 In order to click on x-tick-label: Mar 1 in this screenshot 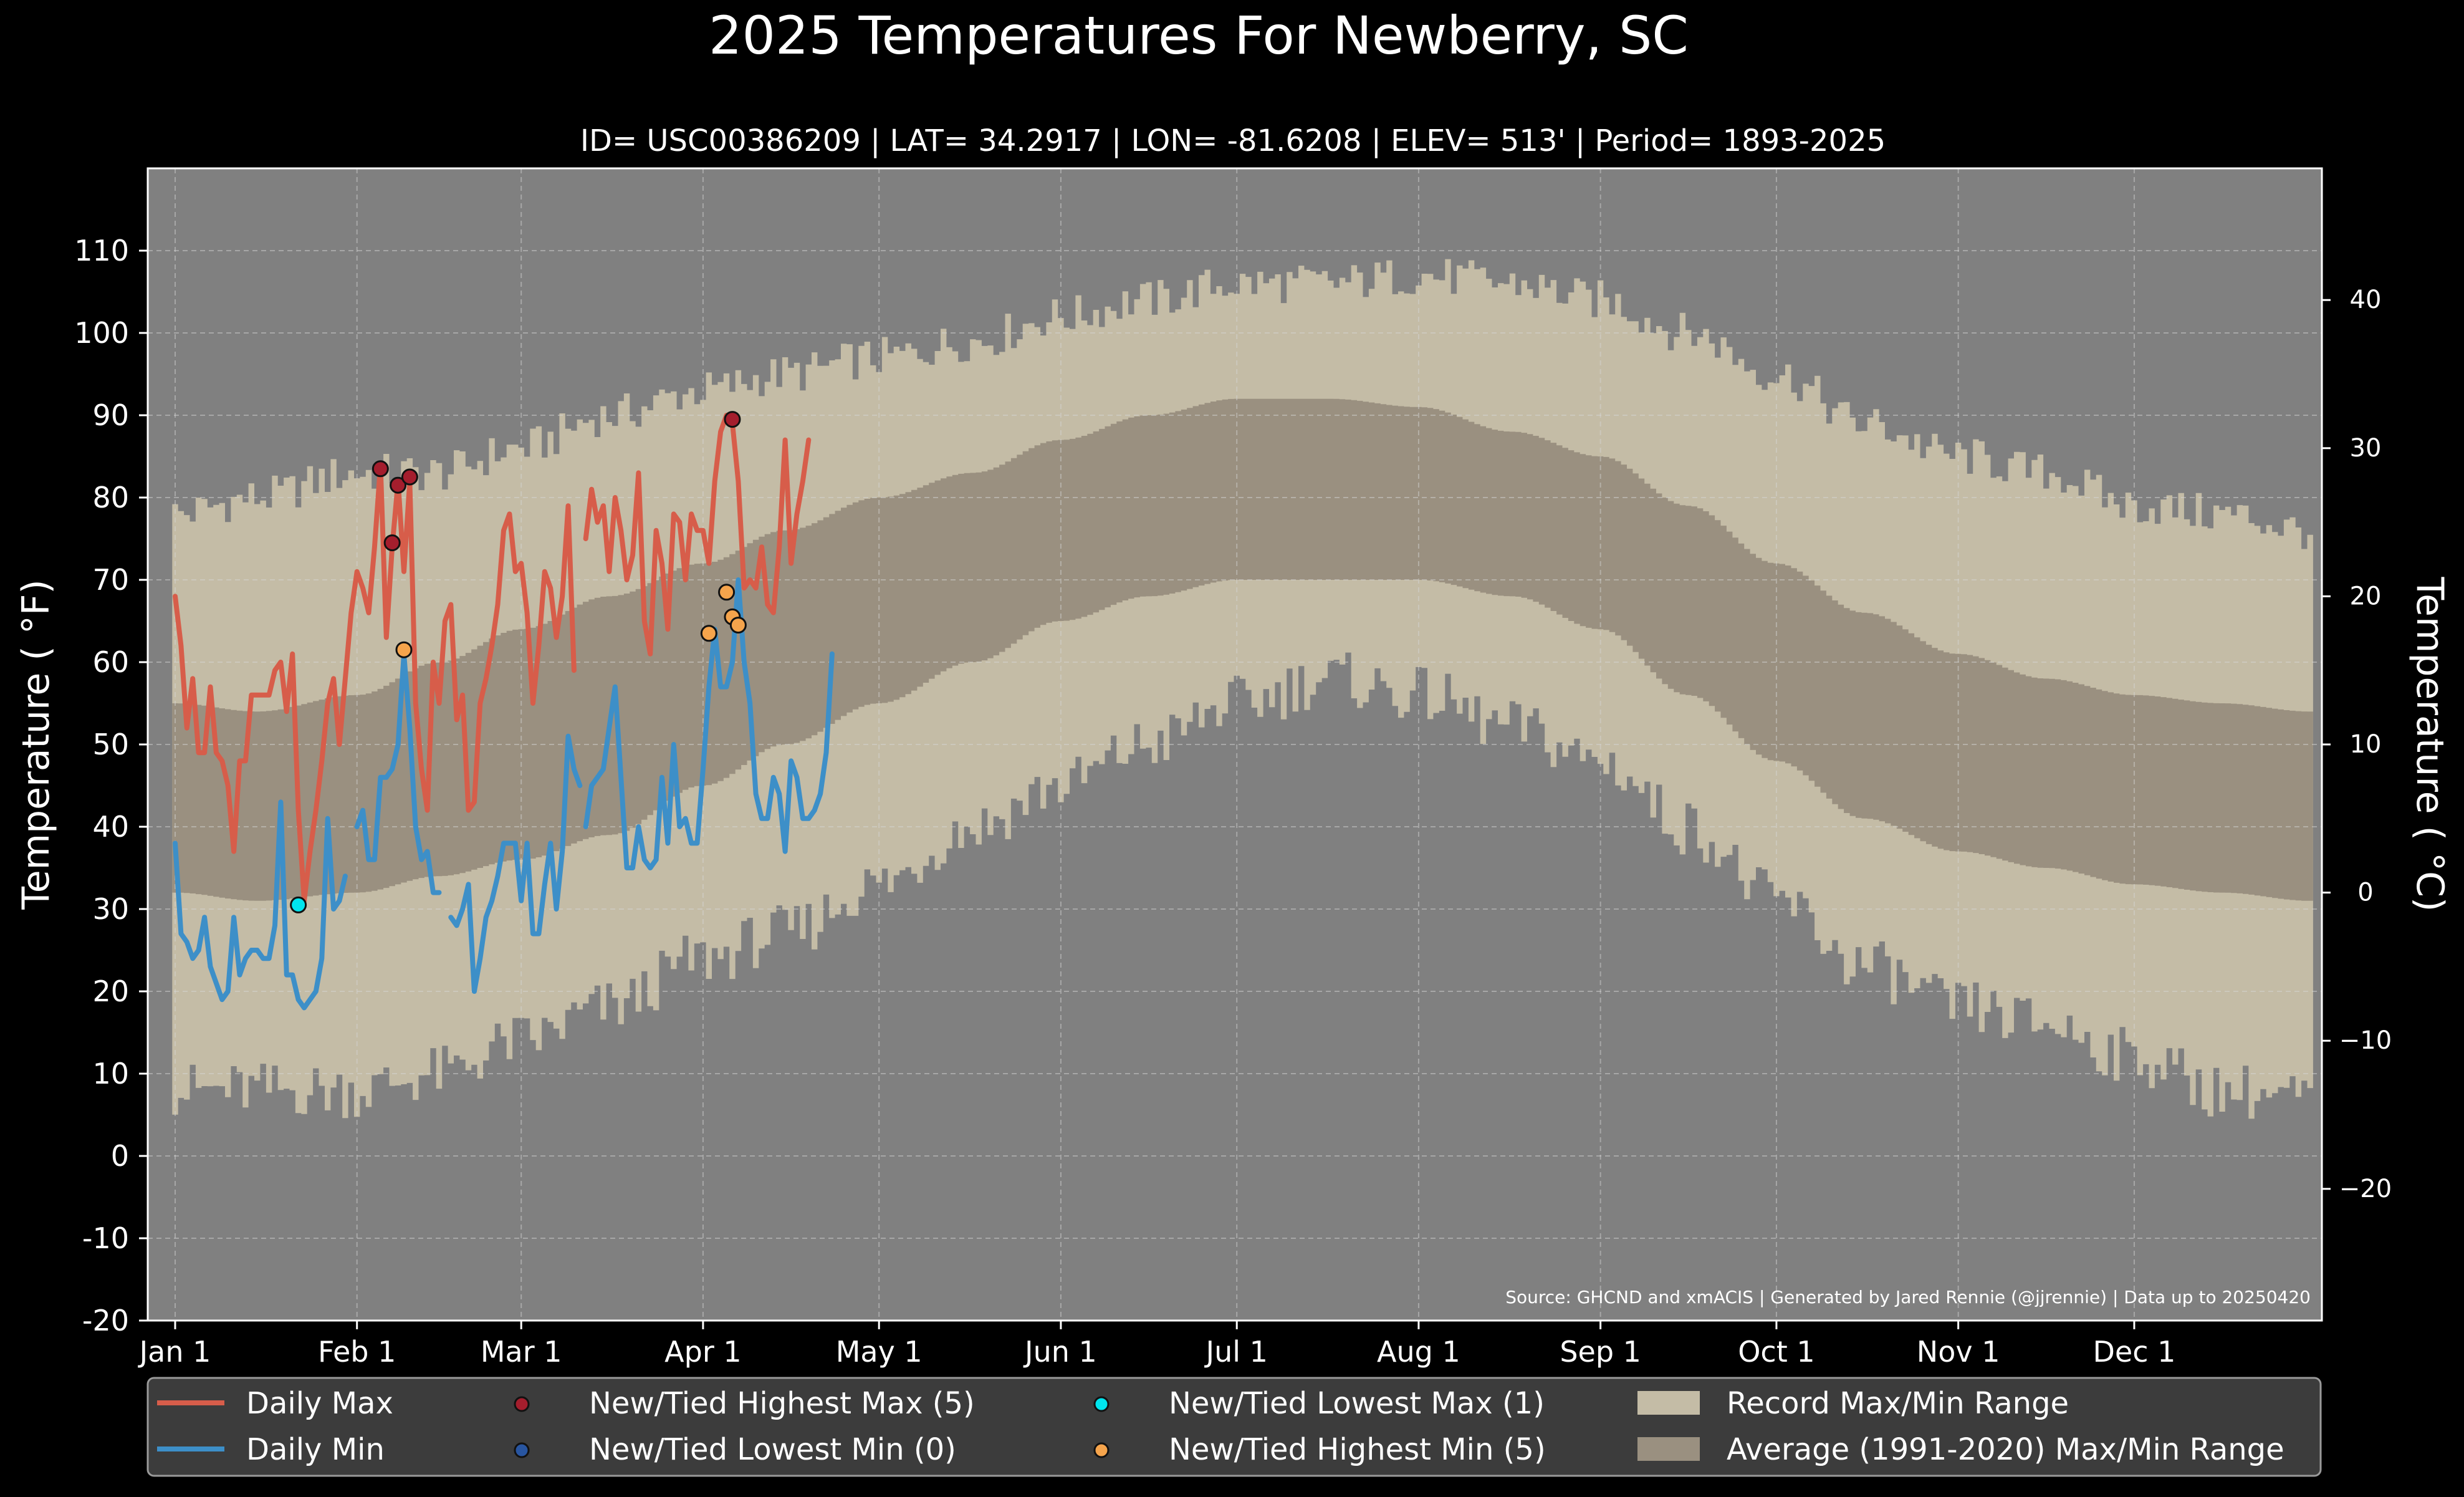, I will do `click(521, 1352)`.